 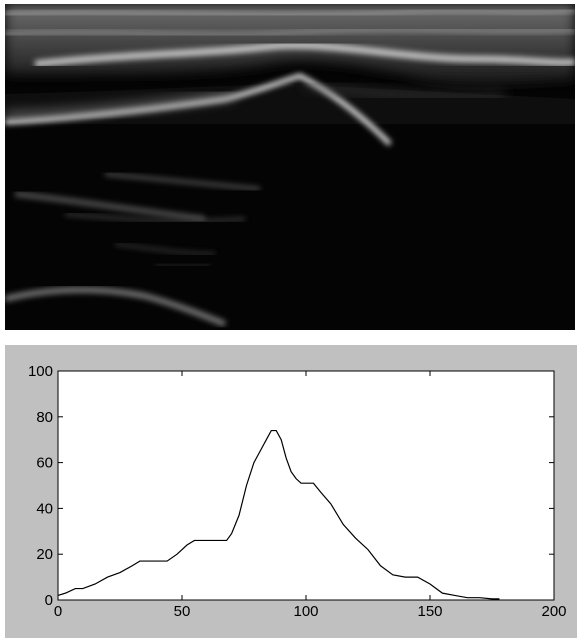 I want to click on y-tick-label: 80, so click(x=44, y=417).